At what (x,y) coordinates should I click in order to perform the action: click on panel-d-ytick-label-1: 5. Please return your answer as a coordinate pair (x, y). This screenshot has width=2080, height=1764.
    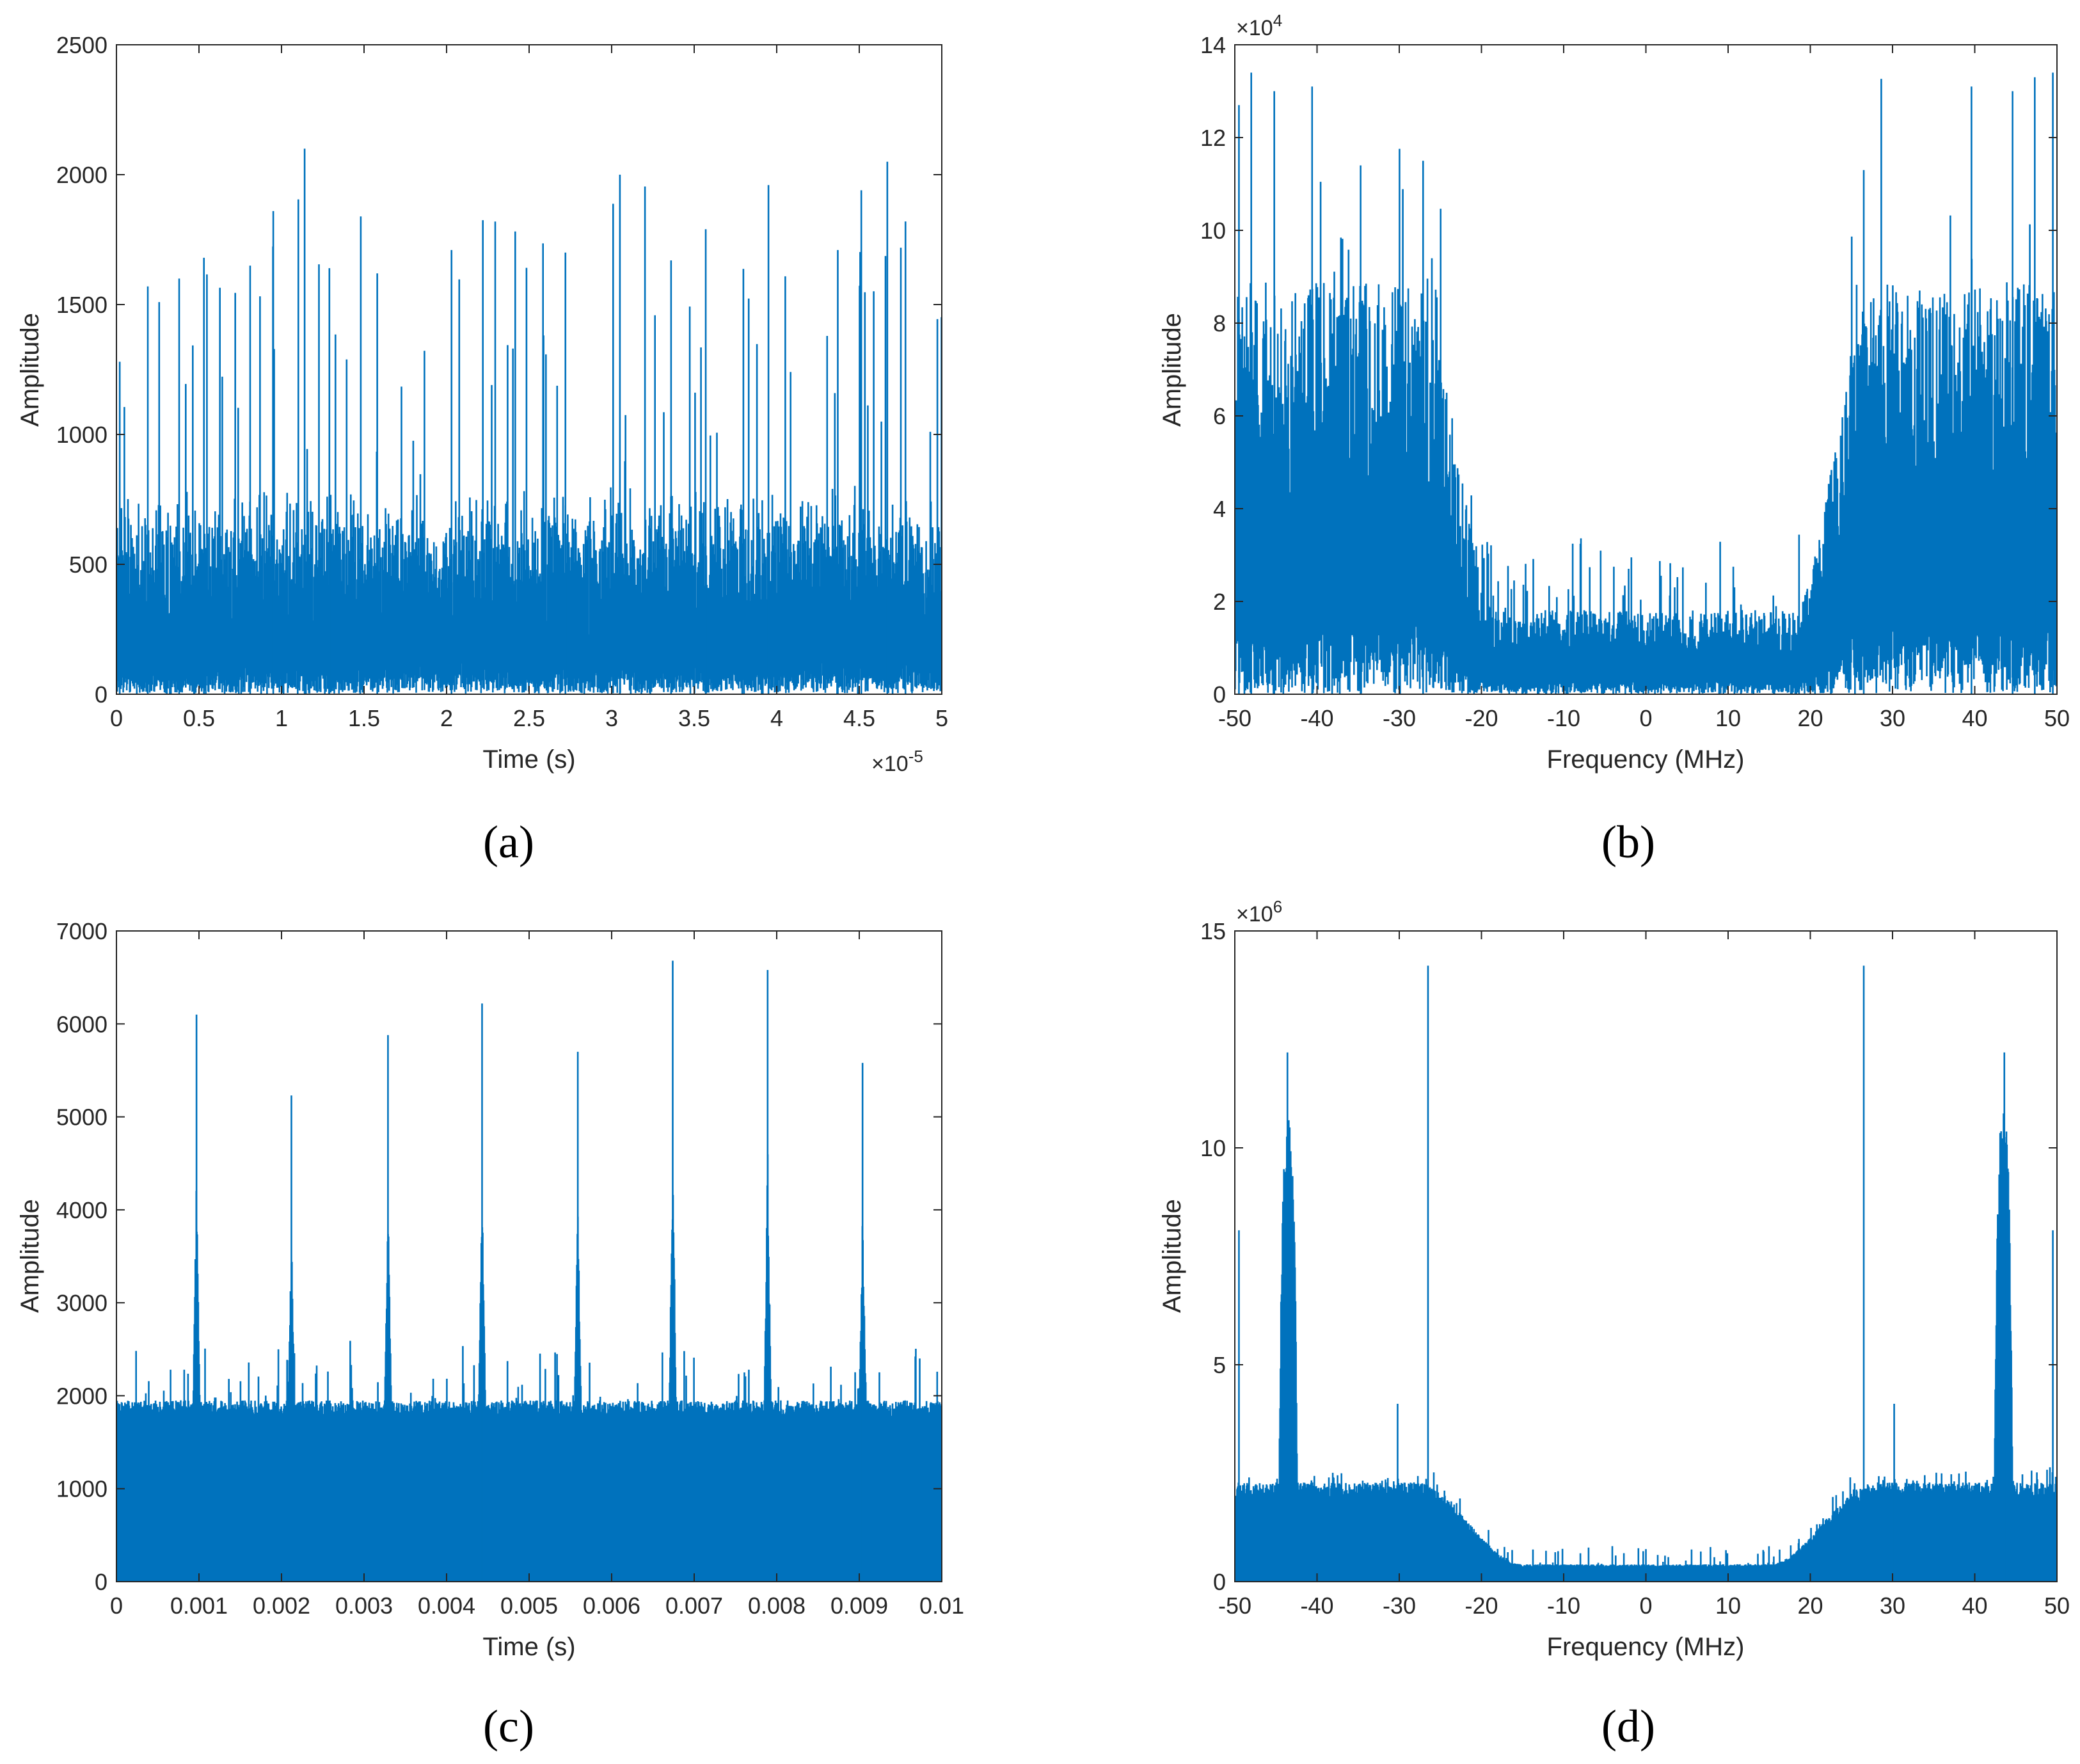
    Looking at the image, I should click on (1219, 1365).